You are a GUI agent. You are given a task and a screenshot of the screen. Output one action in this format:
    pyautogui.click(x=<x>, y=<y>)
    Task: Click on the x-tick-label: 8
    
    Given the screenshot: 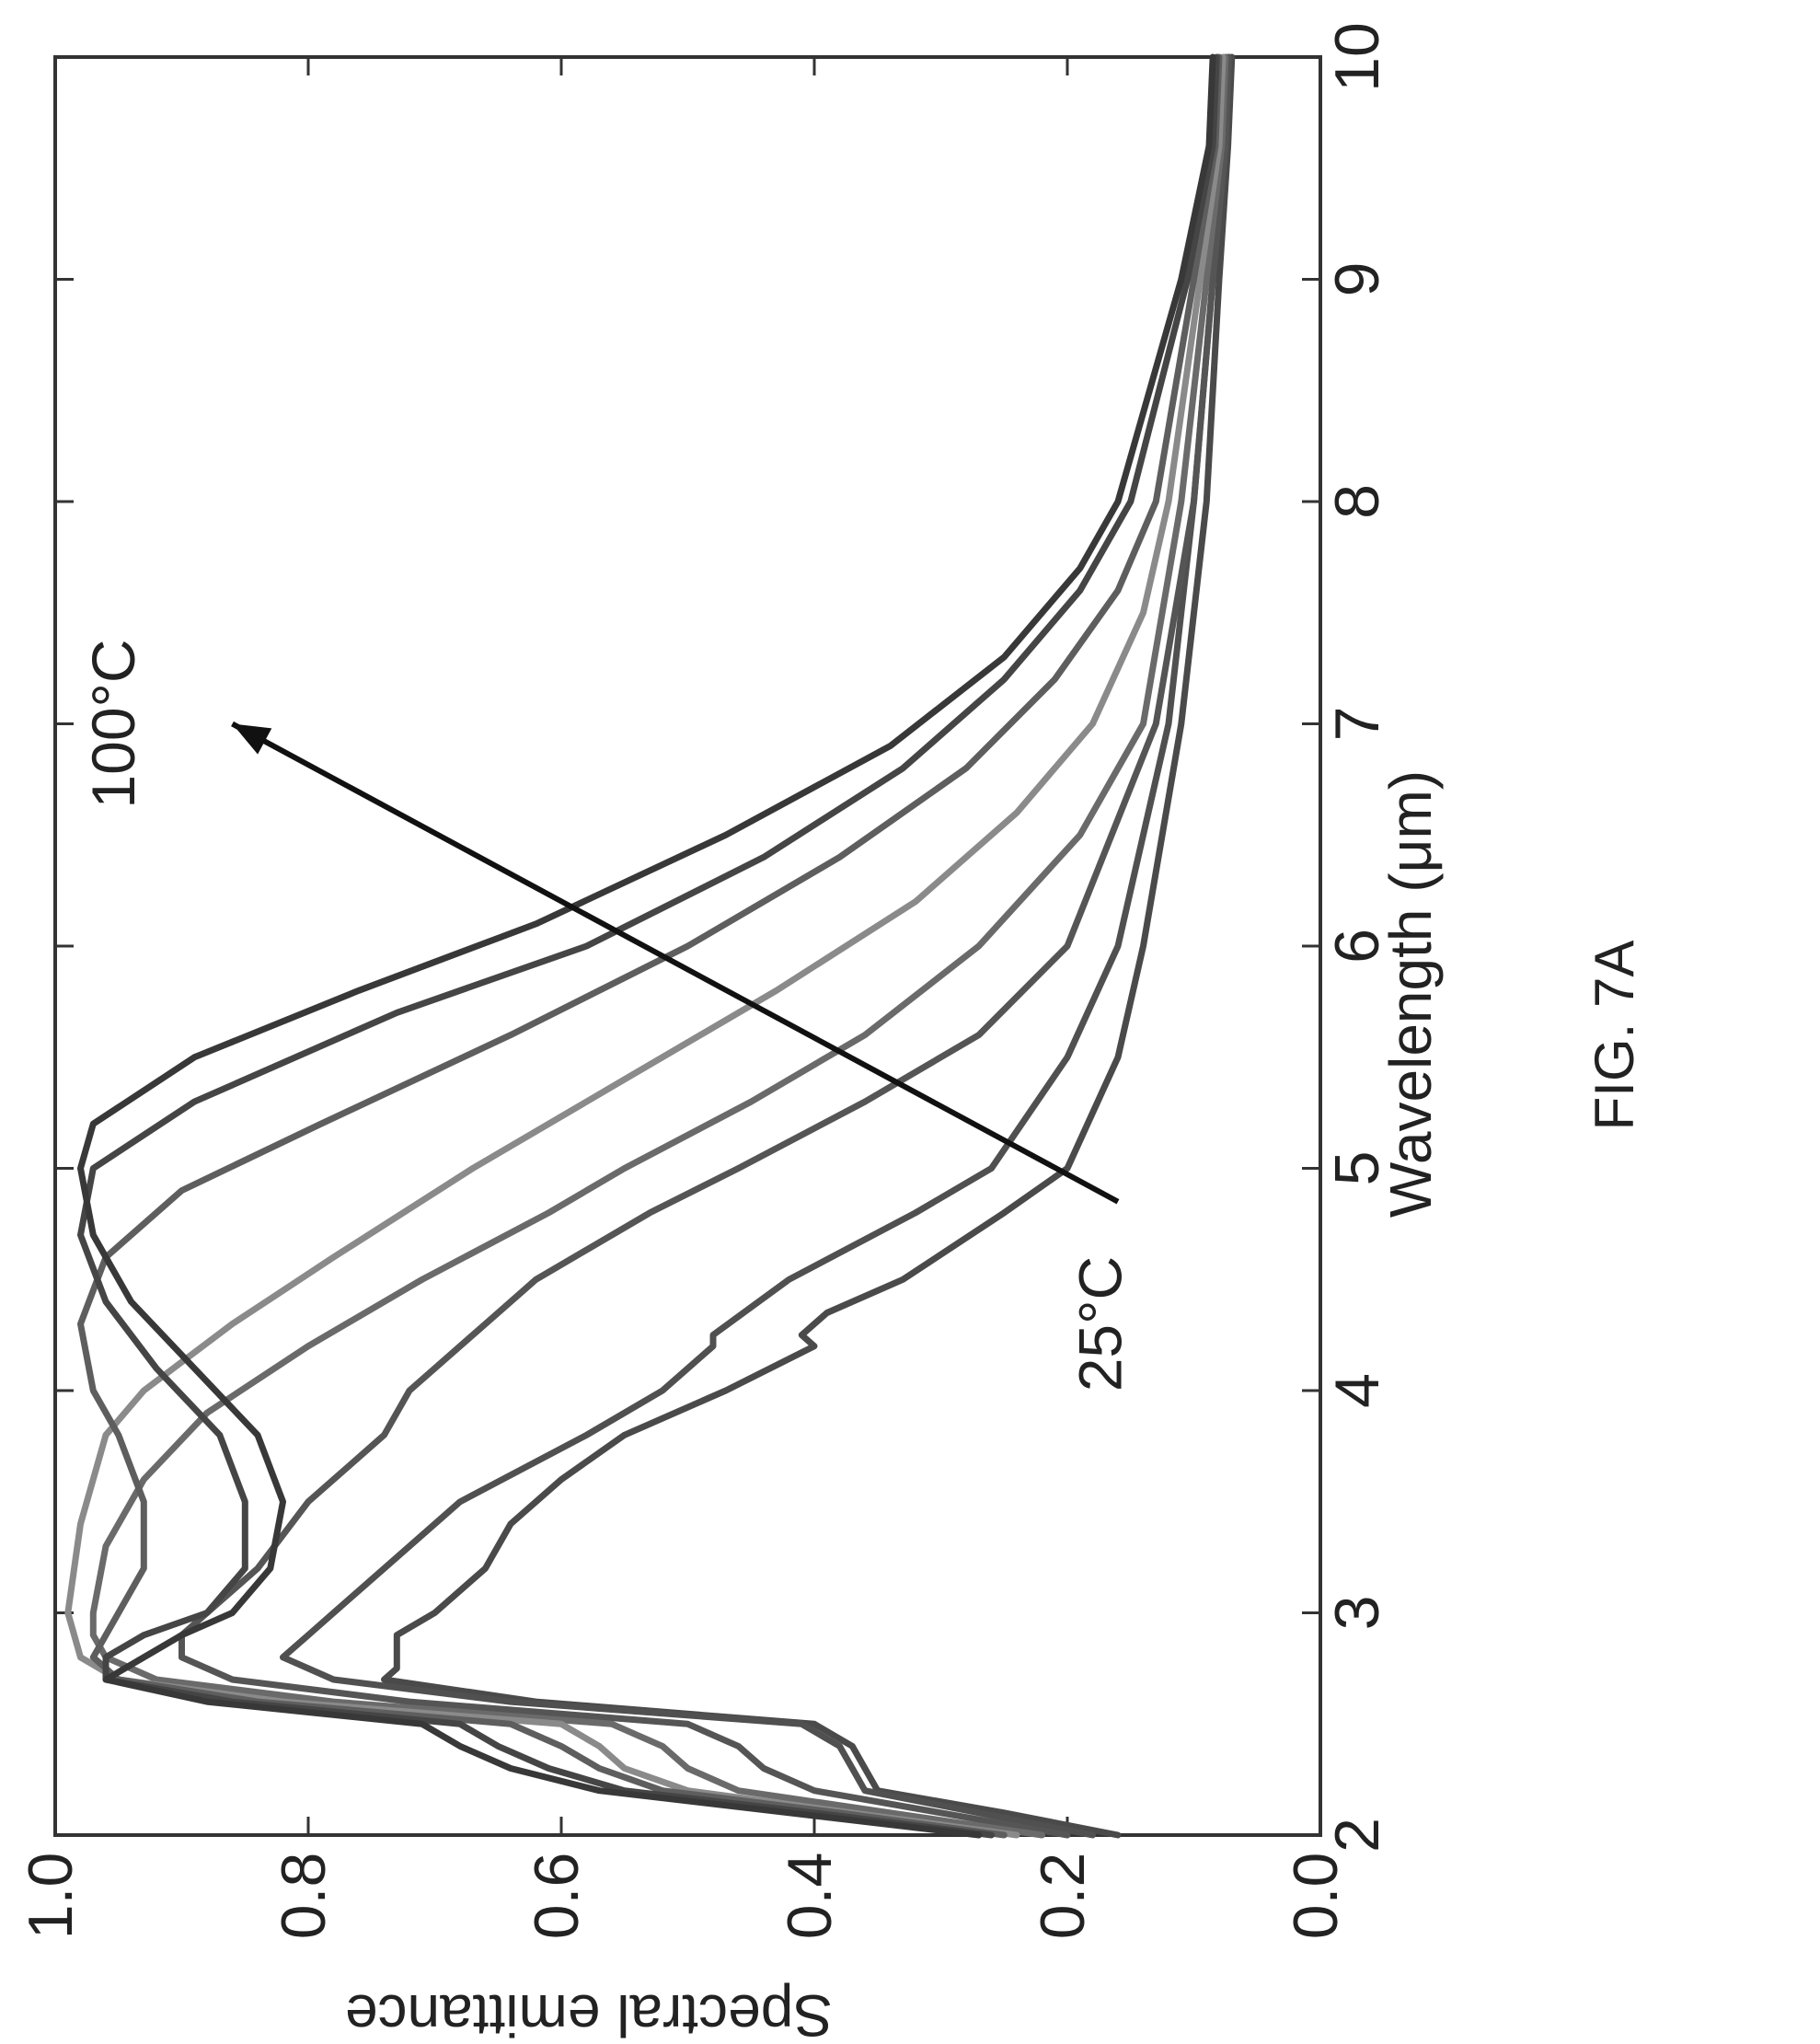 What is the action you would take?
    pyautogui.click(x=1357, y=501)
    